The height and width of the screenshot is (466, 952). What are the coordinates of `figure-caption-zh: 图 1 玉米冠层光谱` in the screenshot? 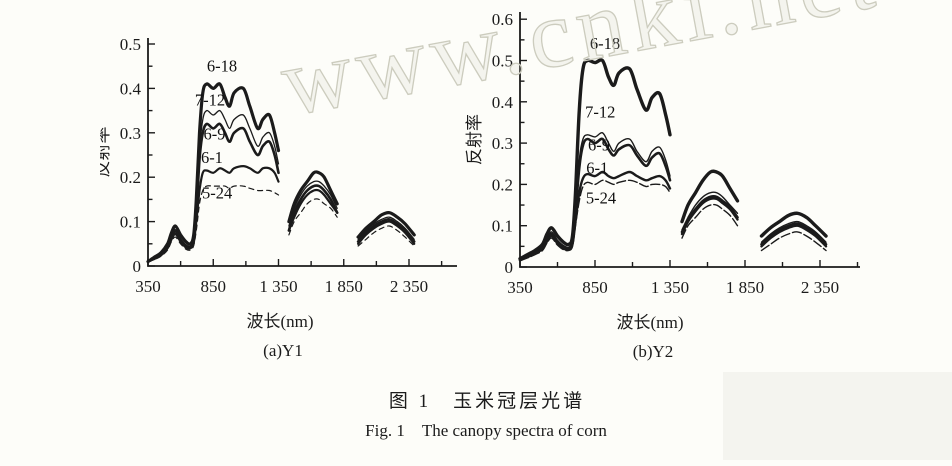 It's located at (487, 401).